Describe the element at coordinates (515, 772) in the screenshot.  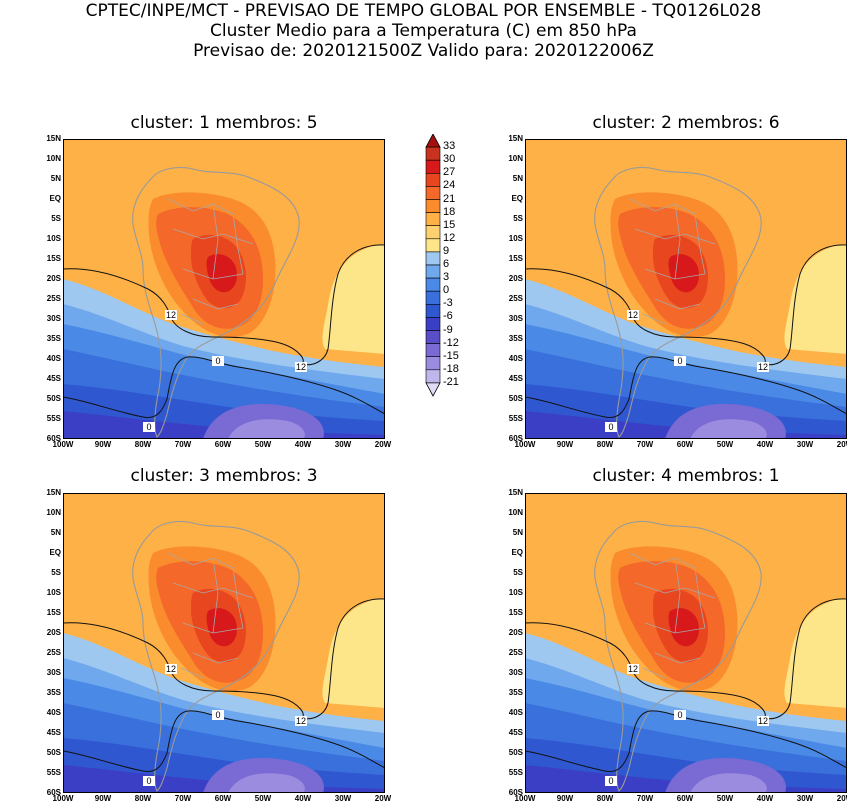
I see `lat-tick-label: 55S` at that location.